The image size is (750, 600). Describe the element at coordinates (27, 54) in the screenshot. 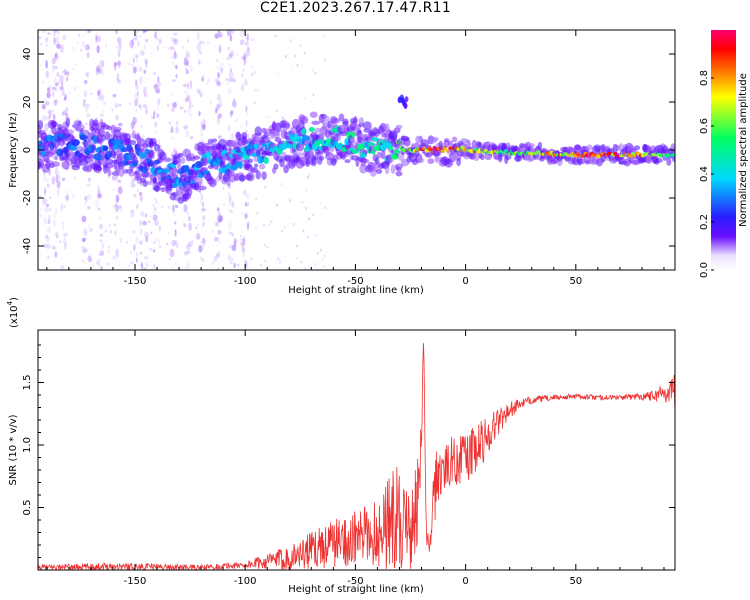

I see `y-tick-label: 40` at that location.